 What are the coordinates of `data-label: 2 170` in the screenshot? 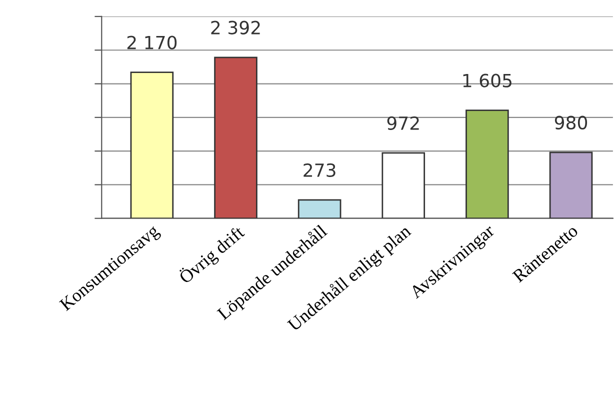 It's located at (152, 43).